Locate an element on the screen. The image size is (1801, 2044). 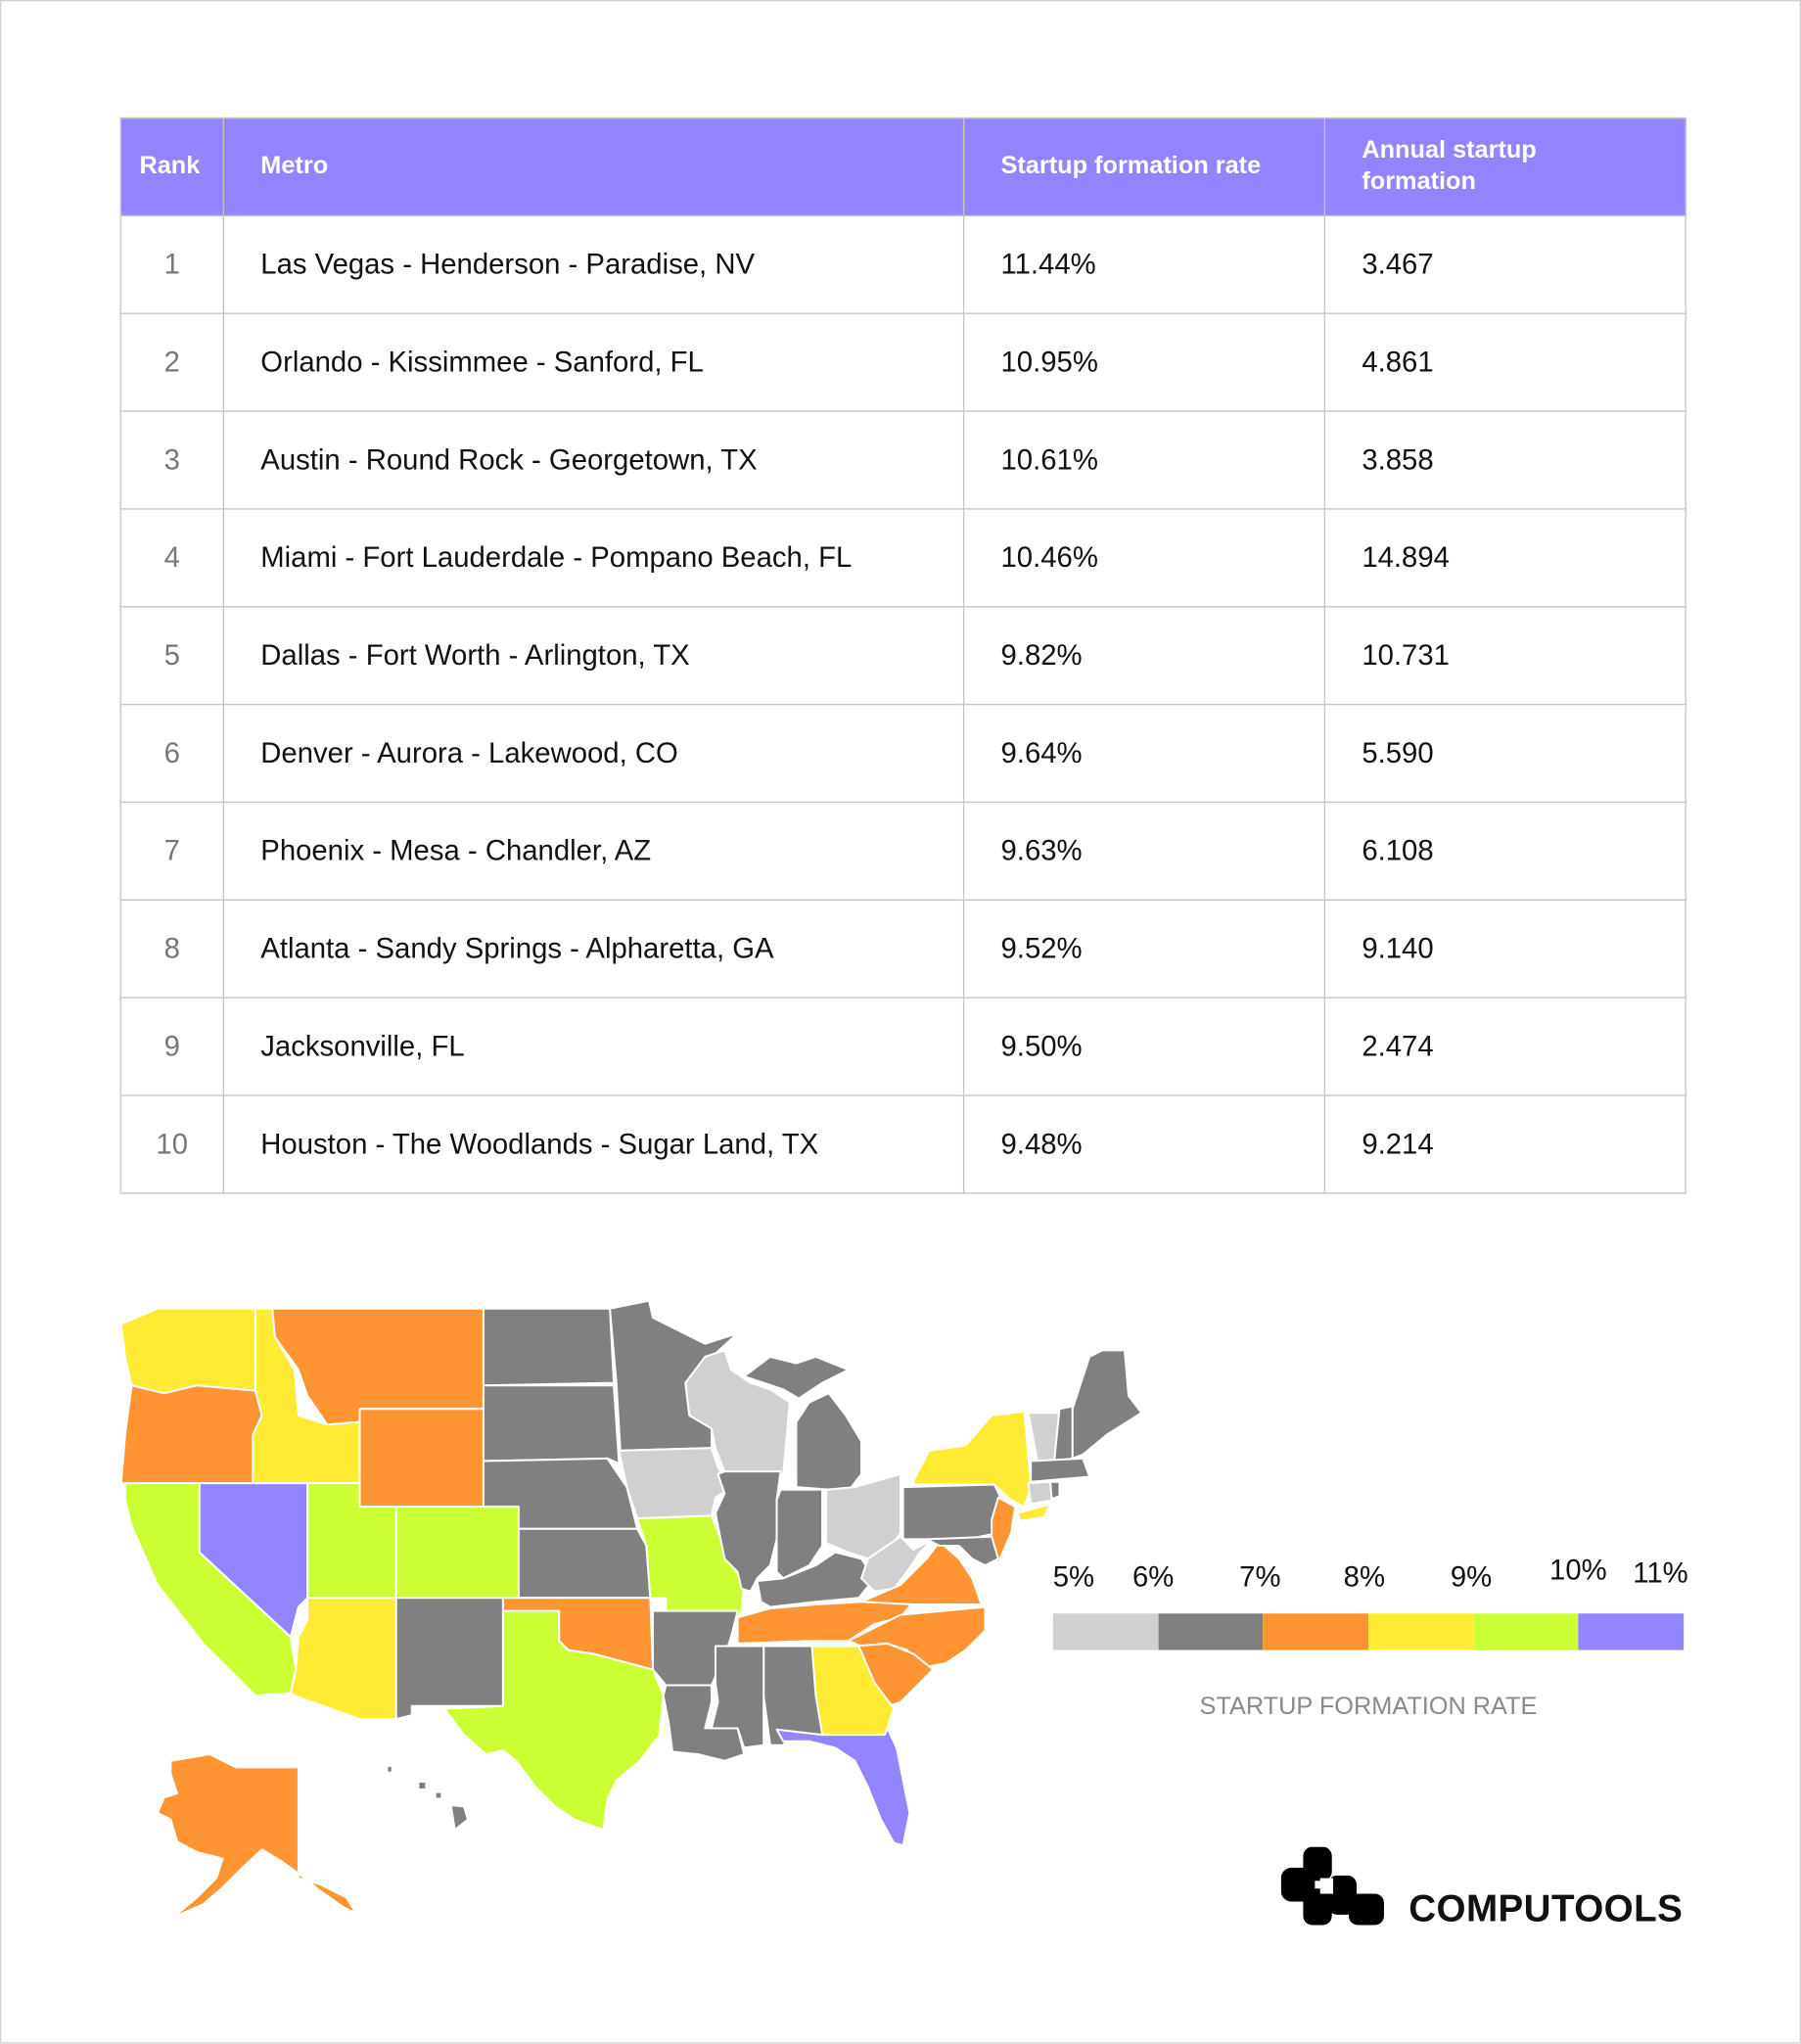
annual-cell: 3.858 is located at coordinates (1504, 460).